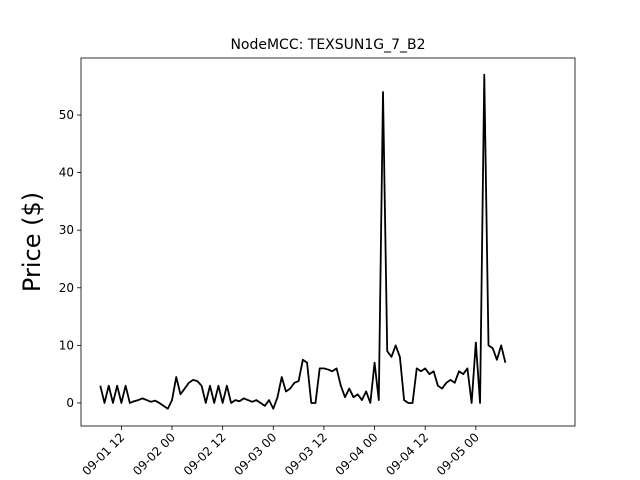  Describe the element at coordinates (70, 403) in the screenshot. I see `y-tick-label: 0` at that location.